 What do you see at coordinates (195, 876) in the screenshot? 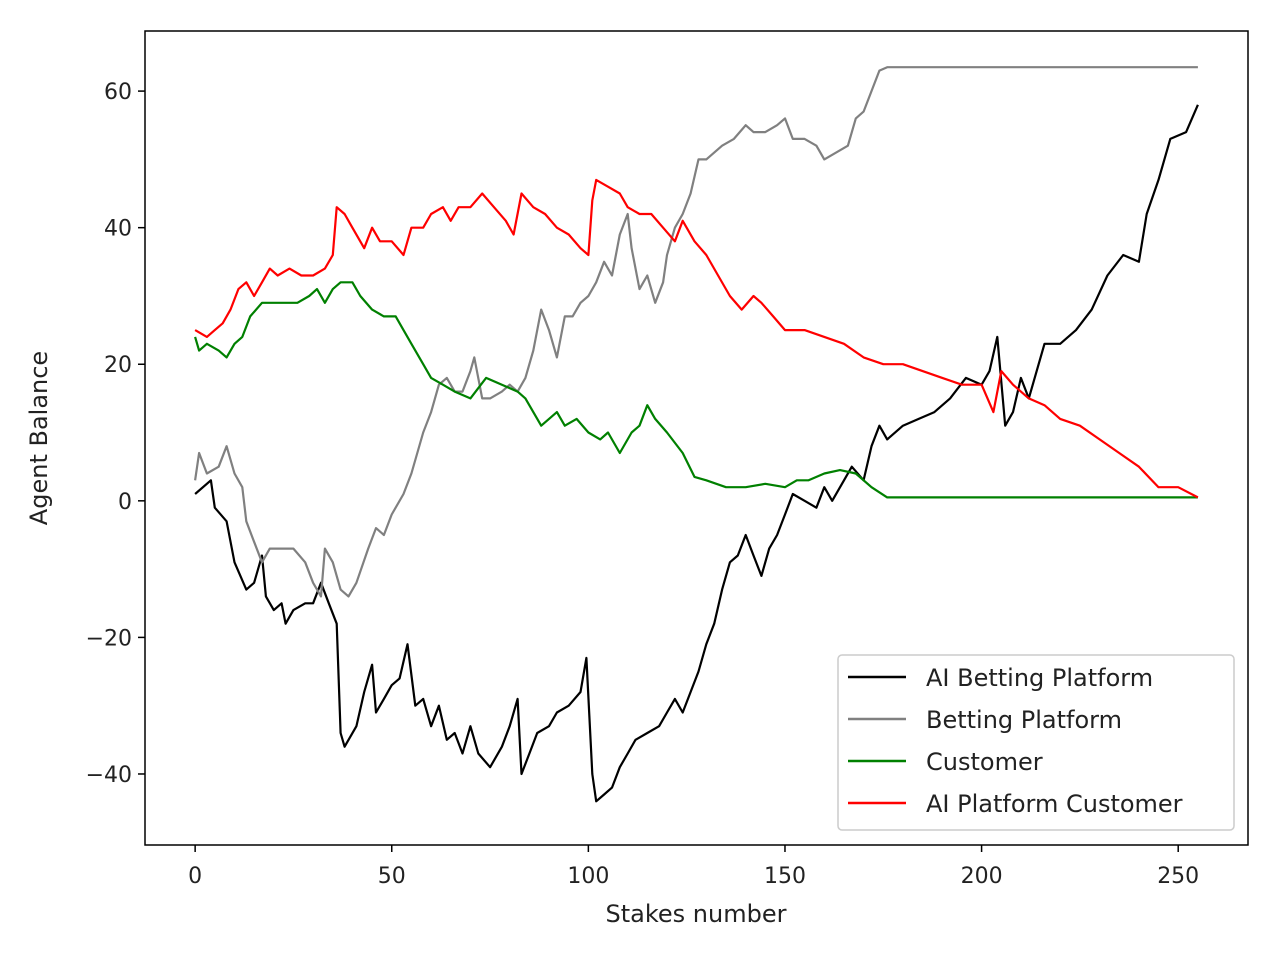
I see `x-tick-label: 0` at bounding box center [195, 876].